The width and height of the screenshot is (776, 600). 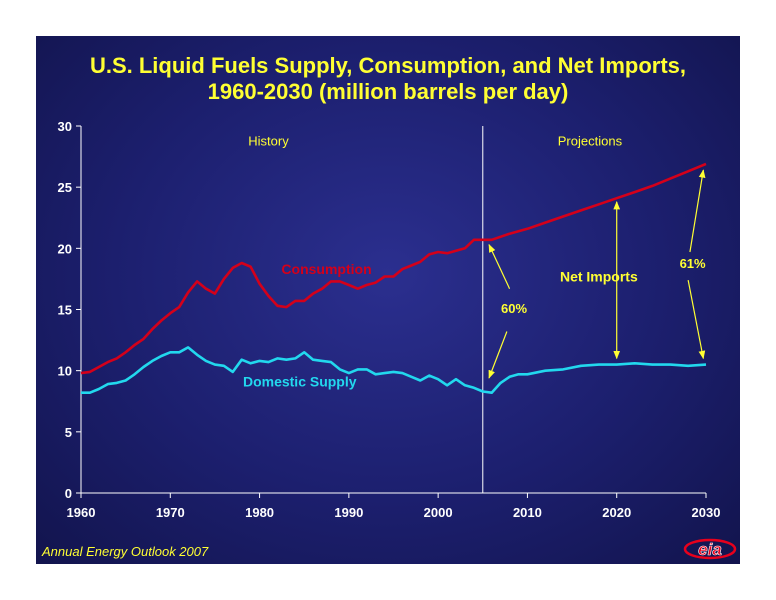 What do you see at coordinates (590, 141) in the screenshot?
I see `projections-label: Projections` at bounding box center [590, 141].